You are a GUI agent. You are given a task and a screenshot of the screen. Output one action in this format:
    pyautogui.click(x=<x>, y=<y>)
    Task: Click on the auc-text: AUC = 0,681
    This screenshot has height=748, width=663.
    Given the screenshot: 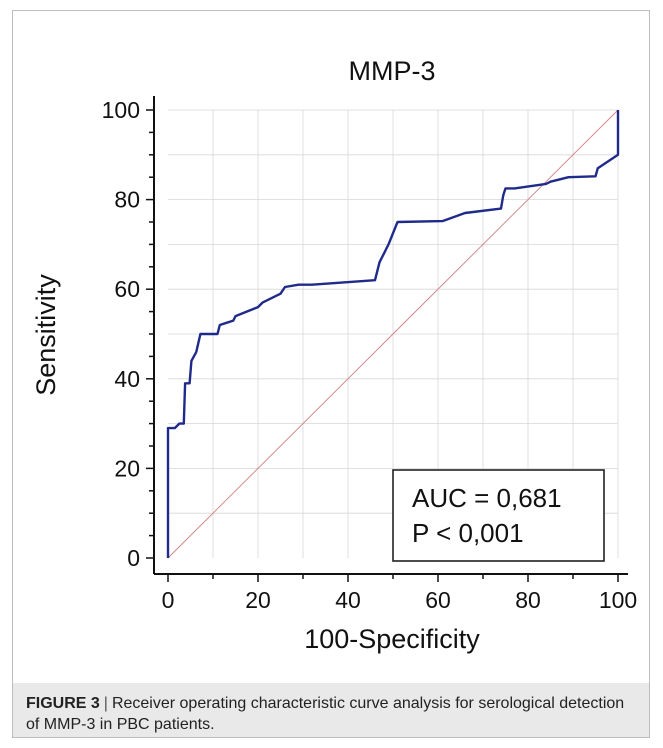 What is the action you would take?
    pyautogui.click(x=487, y=498)
    